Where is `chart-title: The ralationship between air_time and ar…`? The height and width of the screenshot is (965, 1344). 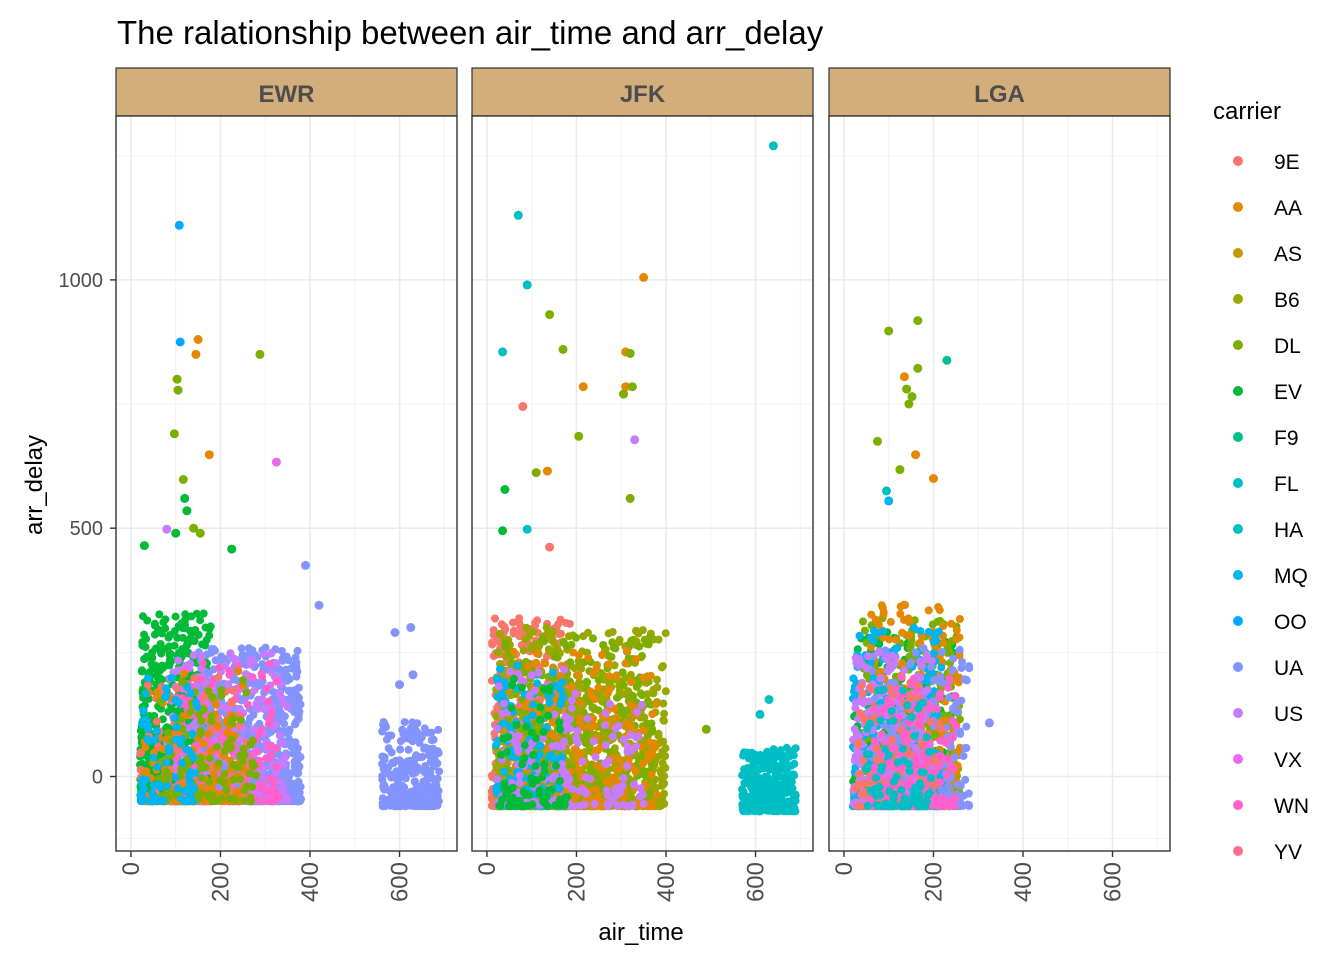
chart-title: The ralationship between air_time and ar… is located at coordinates (470, 32).